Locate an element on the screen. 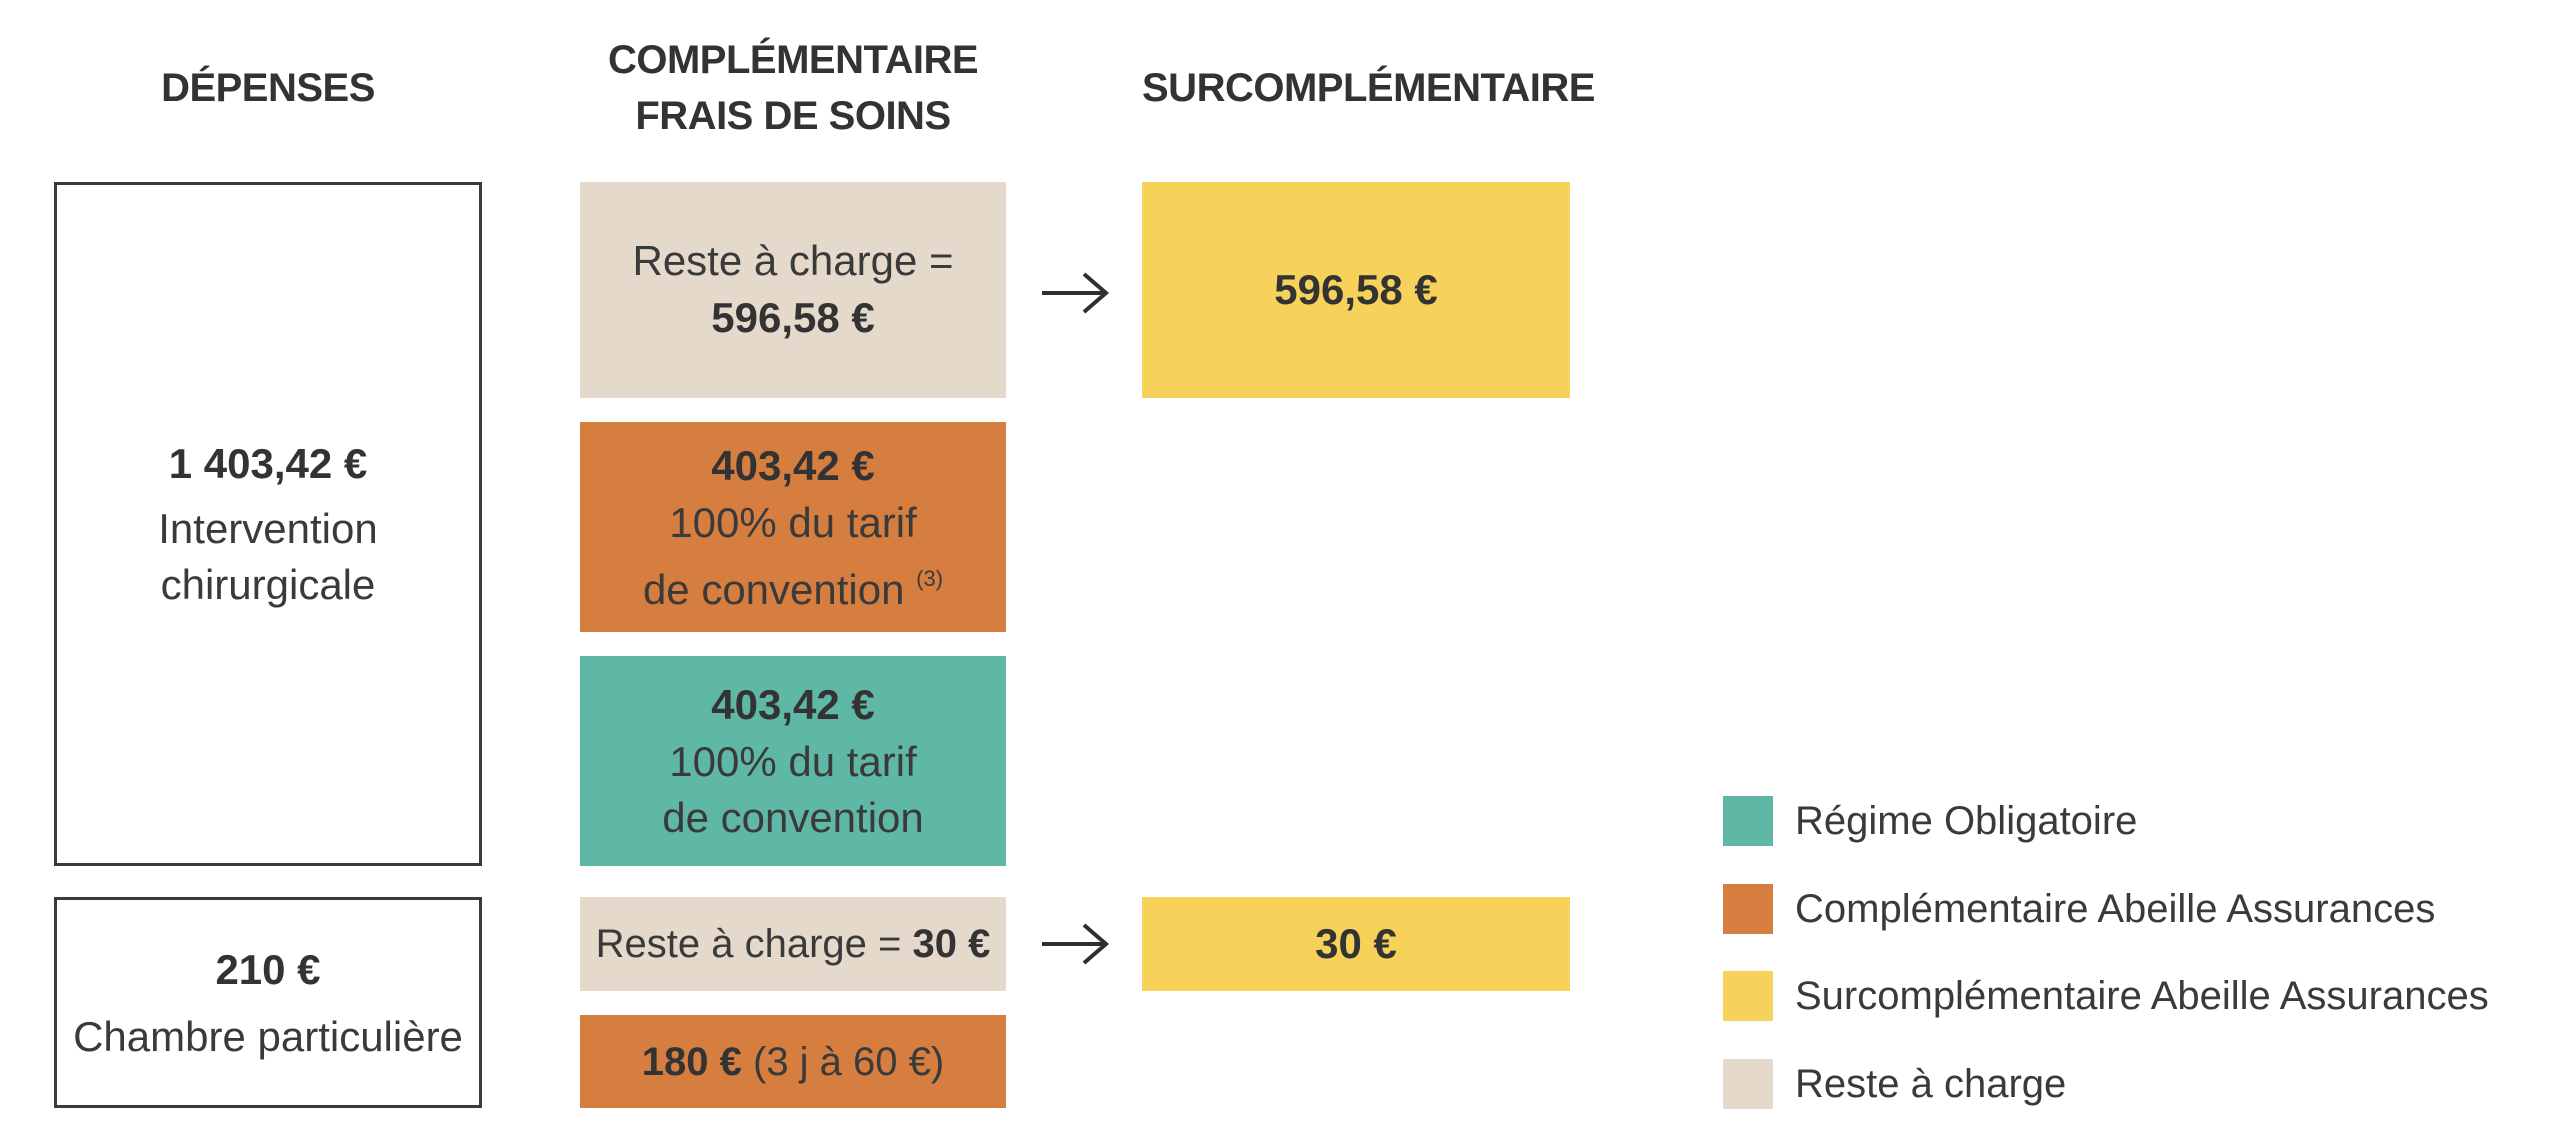 Image resolution: width=2560 pixels, height=1143 pixels. legend-item-surcomplementaire: Surcomplémentaire Abeille Assurances is located at coordinates (2106, 996).